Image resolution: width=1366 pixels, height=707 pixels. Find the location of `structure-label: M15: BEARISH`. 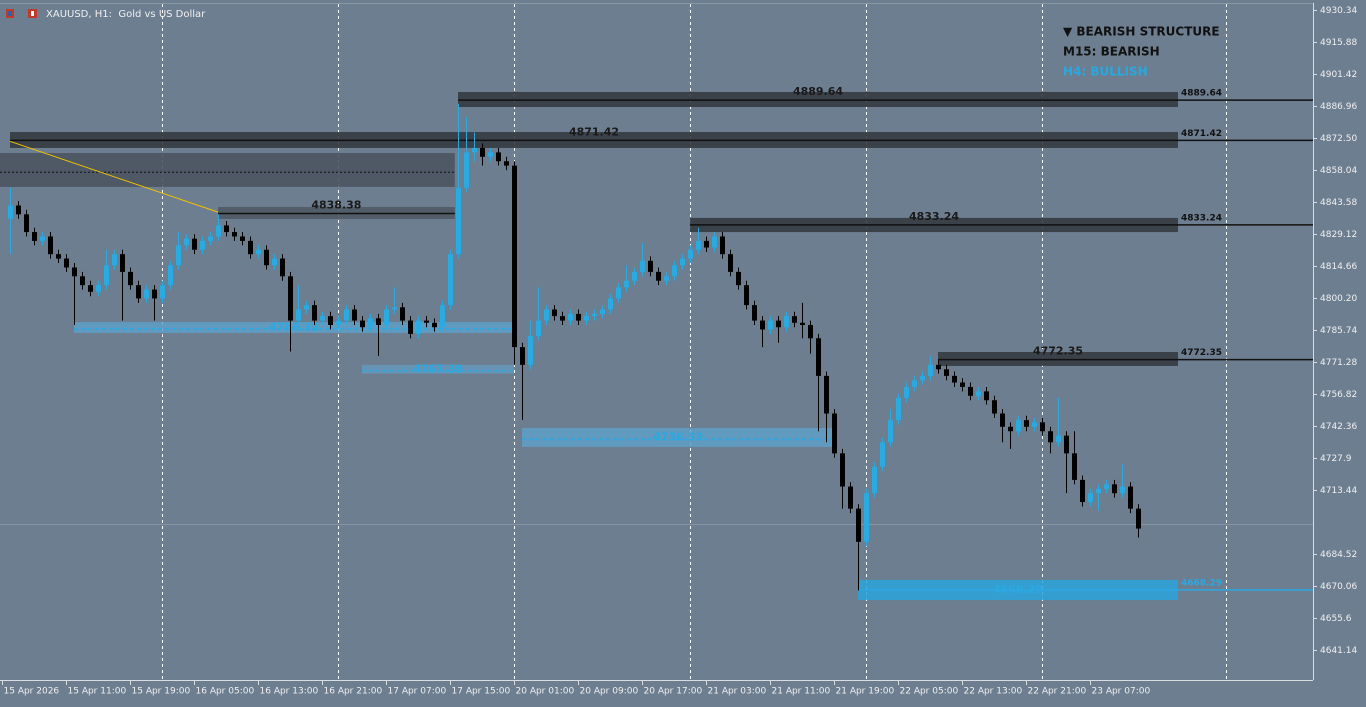

structure-label: M15: BEARISH is located at coordinates (1111, 52).